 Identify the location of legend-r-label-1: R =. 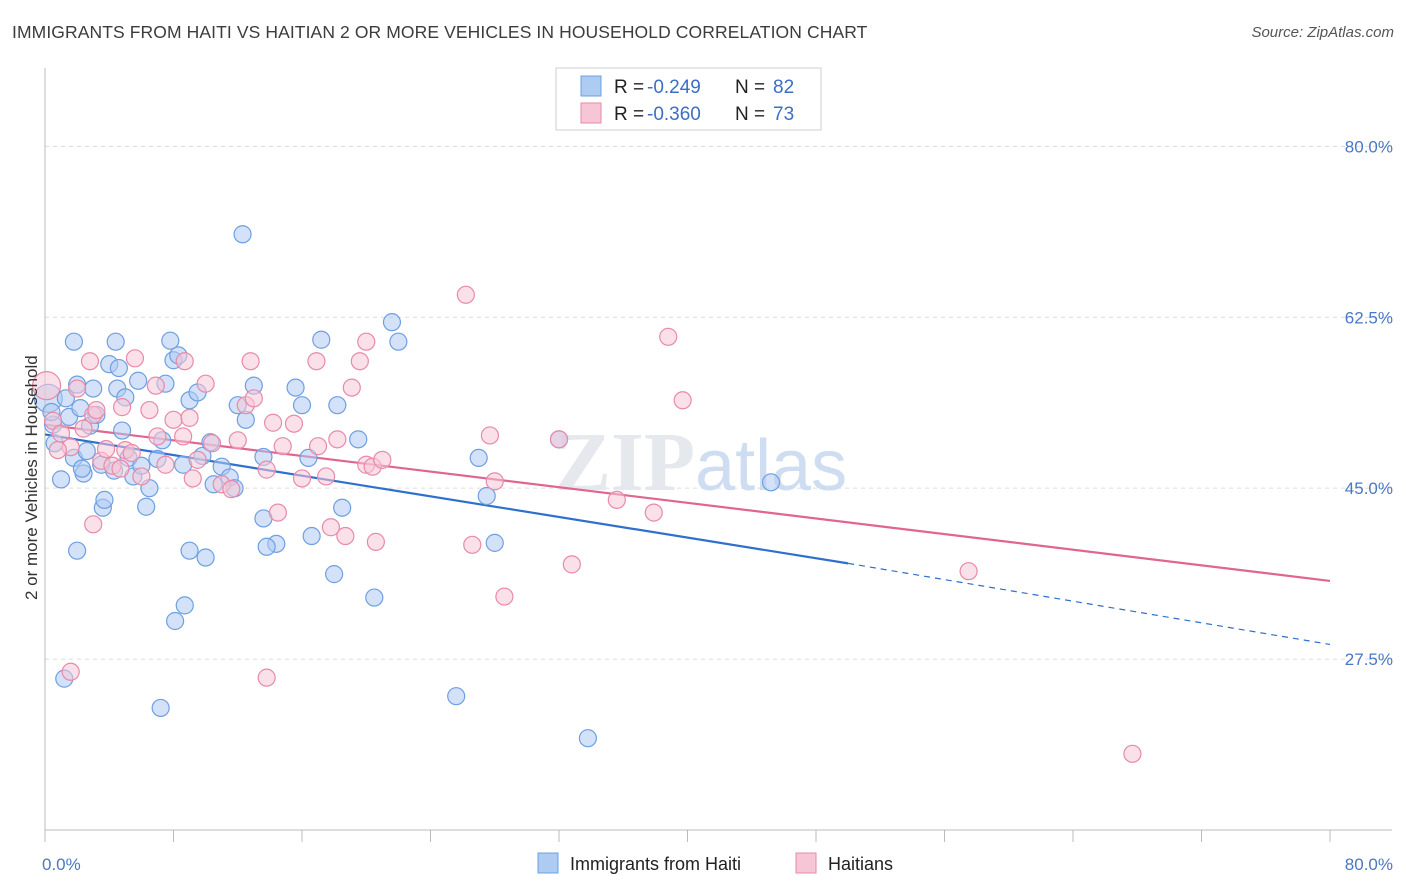
(629, 87).